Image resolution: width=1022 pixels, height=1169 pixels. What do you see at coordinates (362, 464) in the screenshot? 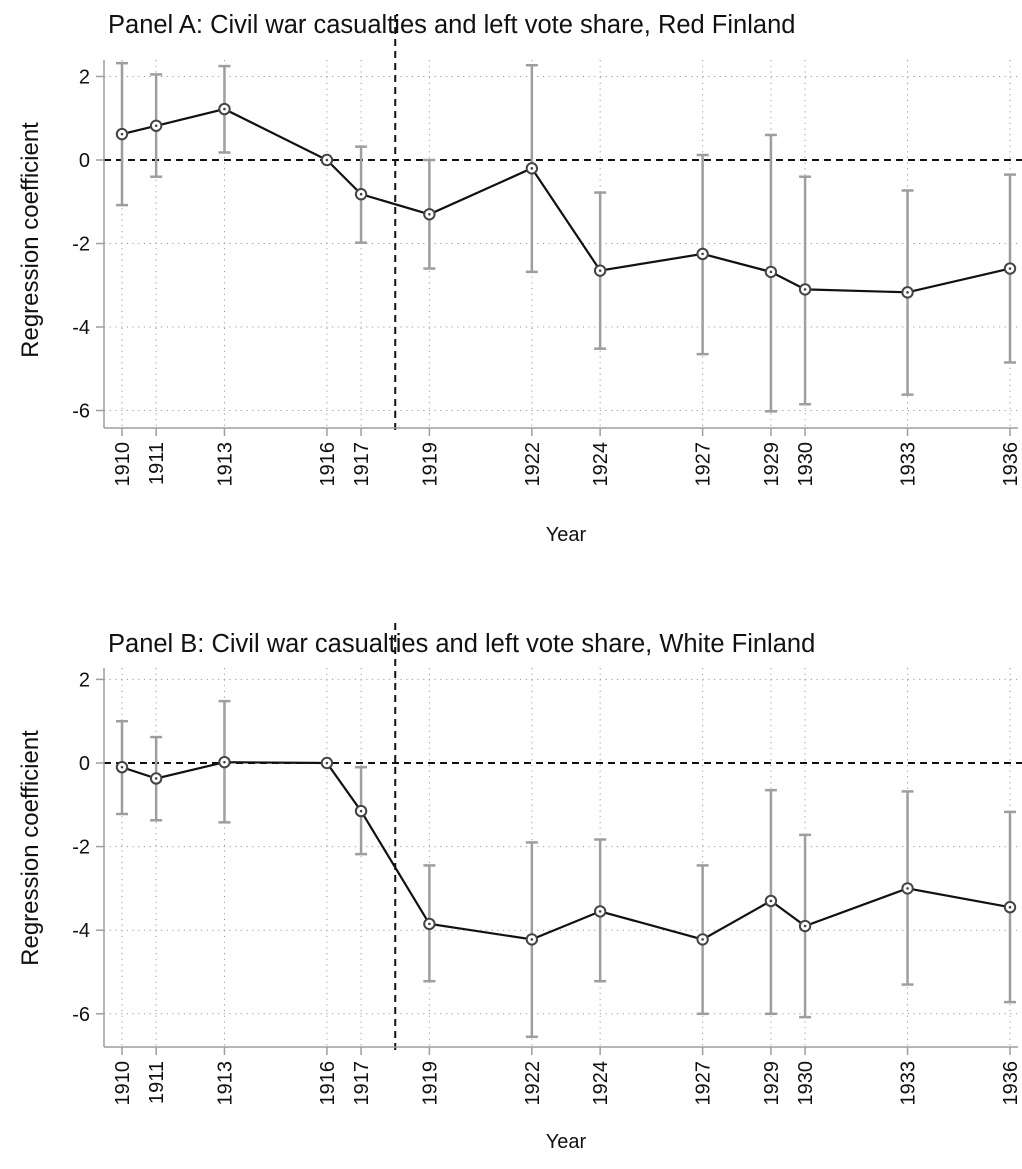
I see `x-tick-label: 1917` at bounding box center [362, 464].